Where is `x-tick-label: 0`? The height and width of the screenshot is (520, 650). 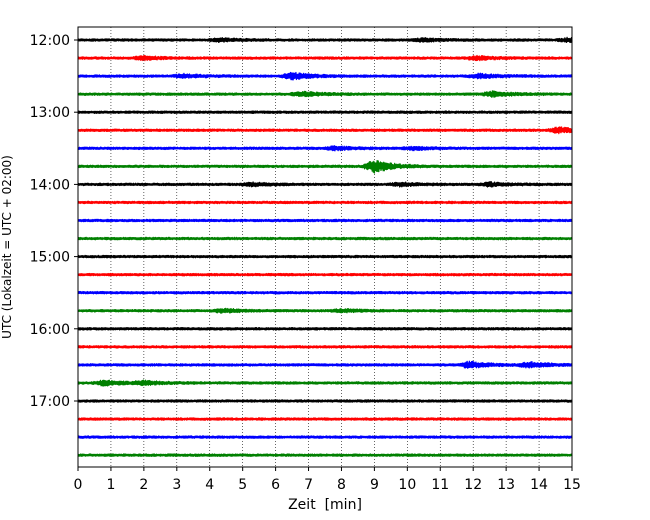
x-tick-label: 0 is located at coordinates (78, 485).